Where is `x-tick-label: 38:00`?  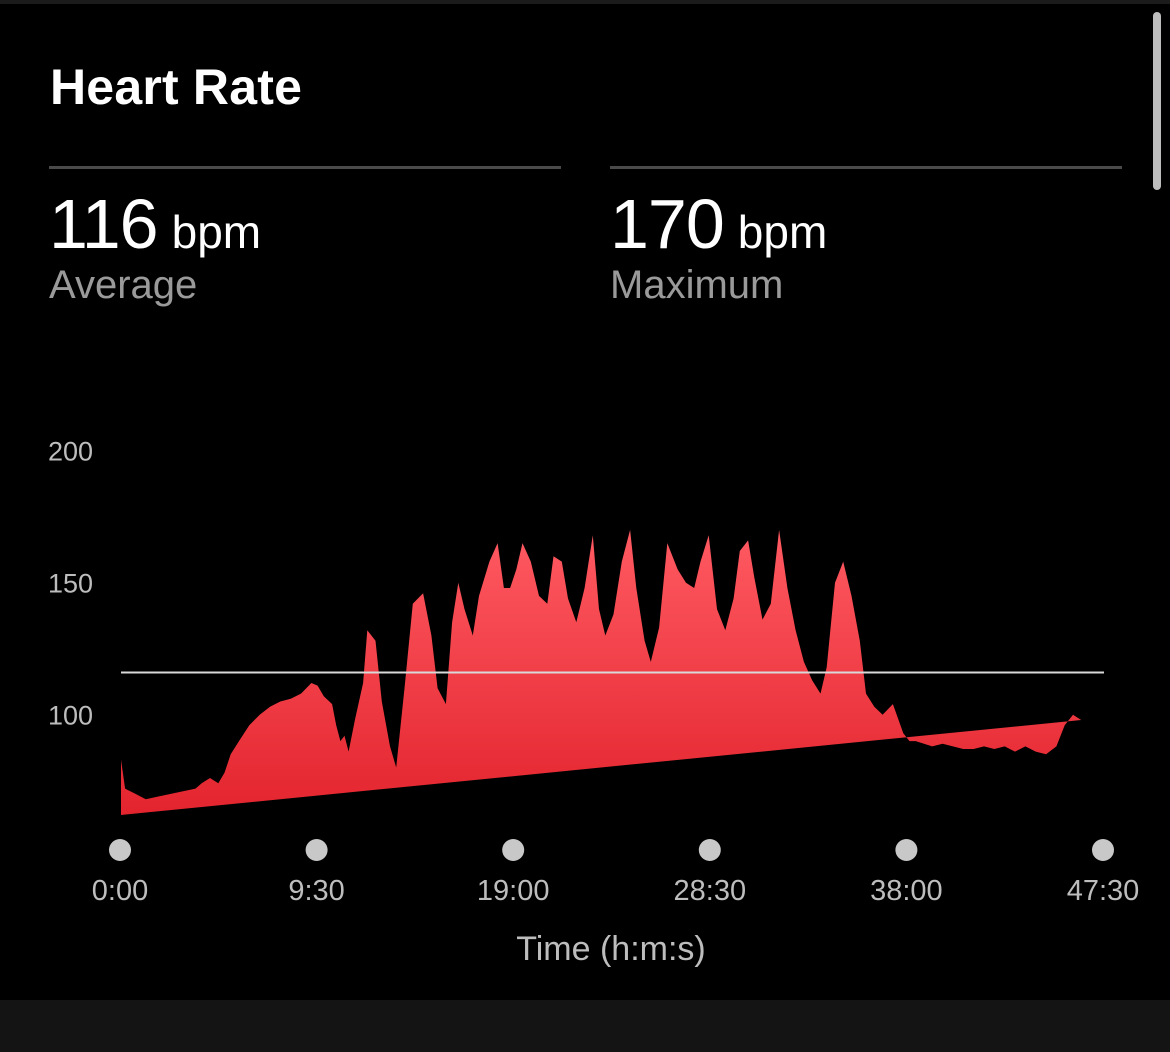
x-tick-label: 38:00 is located at coordinates (906, 891).